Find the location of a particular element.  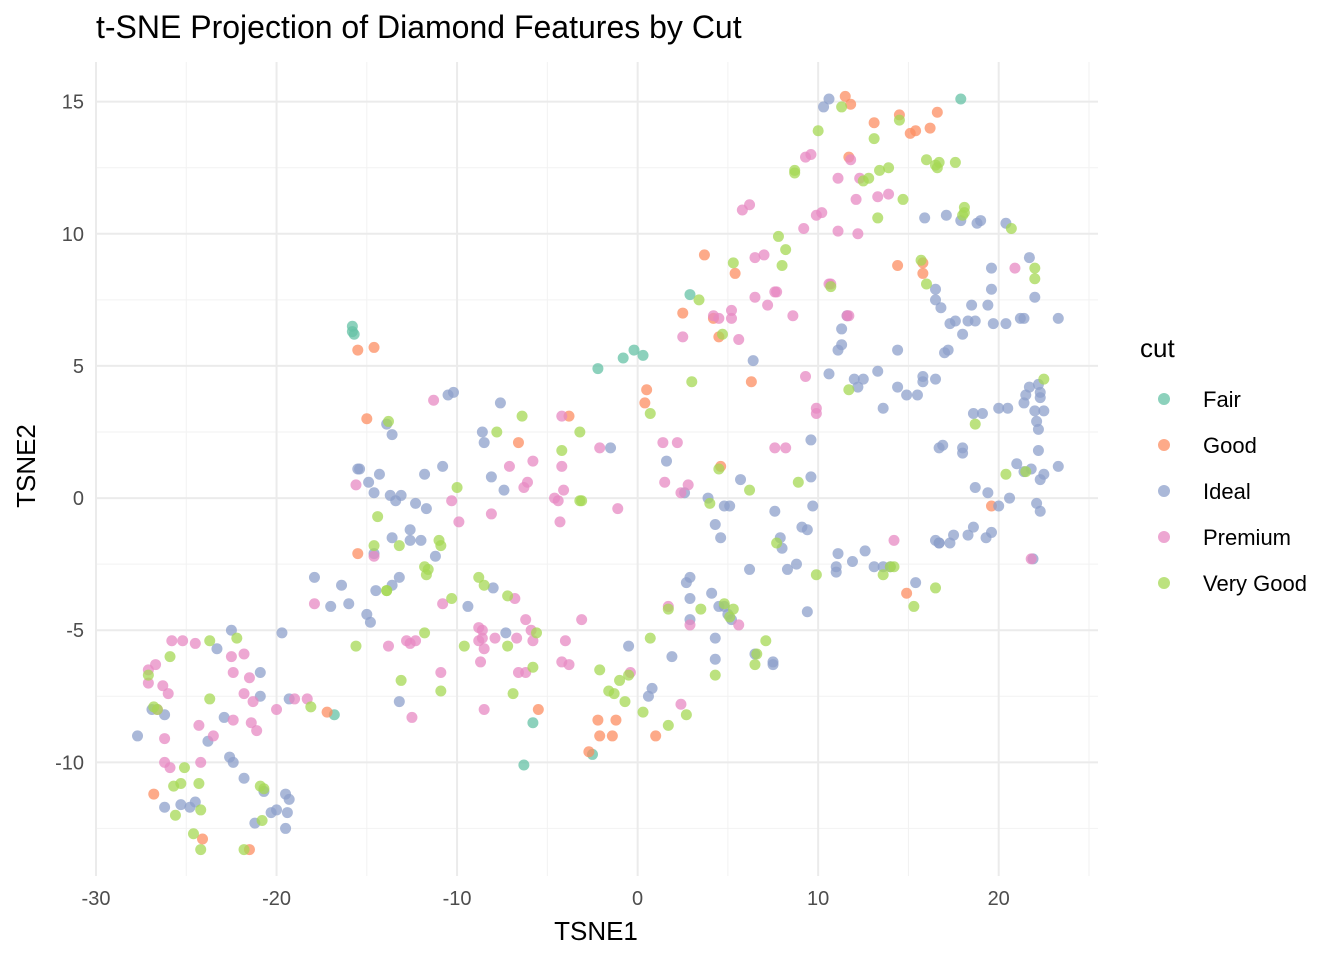

legend-label-premium: Premium is located at coordinates (1247, 537).